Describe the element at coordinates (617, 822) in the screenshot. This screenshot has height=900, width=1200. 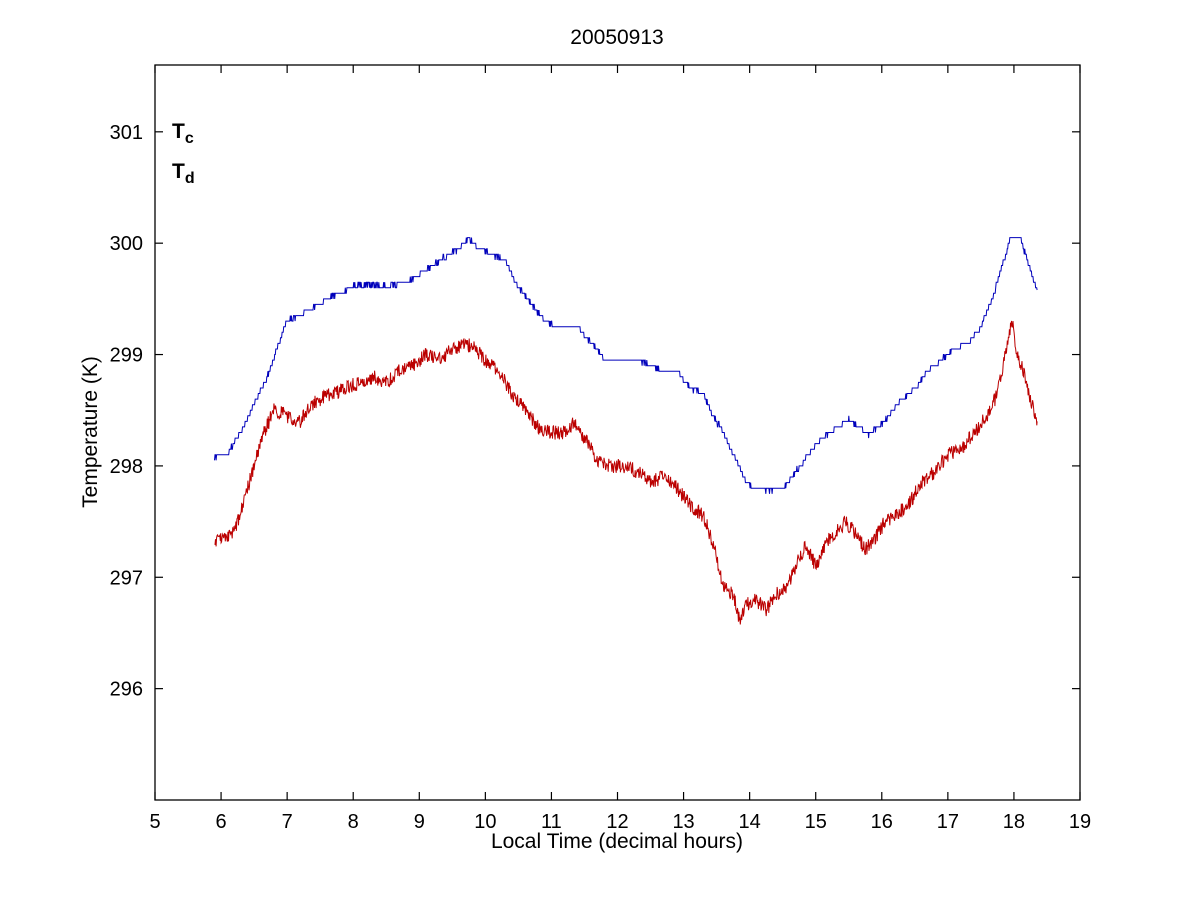
I see `x-tick-label: 12` at that location.